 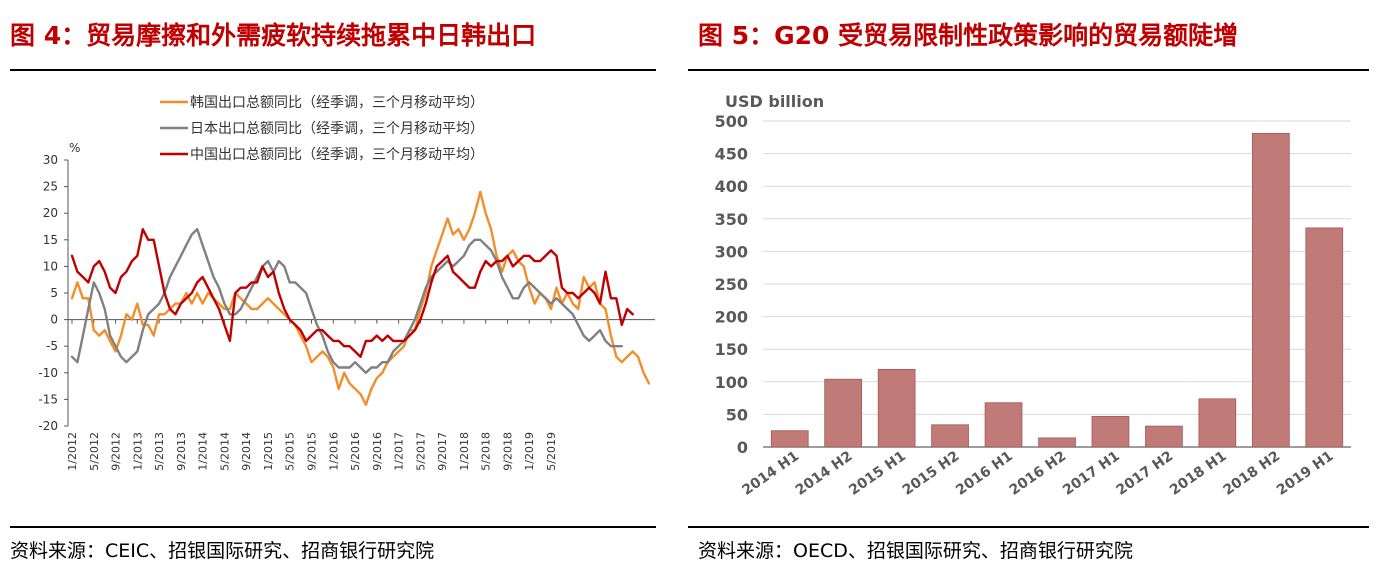 What do you see at coordinates (915, 551) in the screenshot?
I see `figure-5-source: 资料来源：OECD、招银国际研究、招商银行研究院` at bounding box center [915, 551].